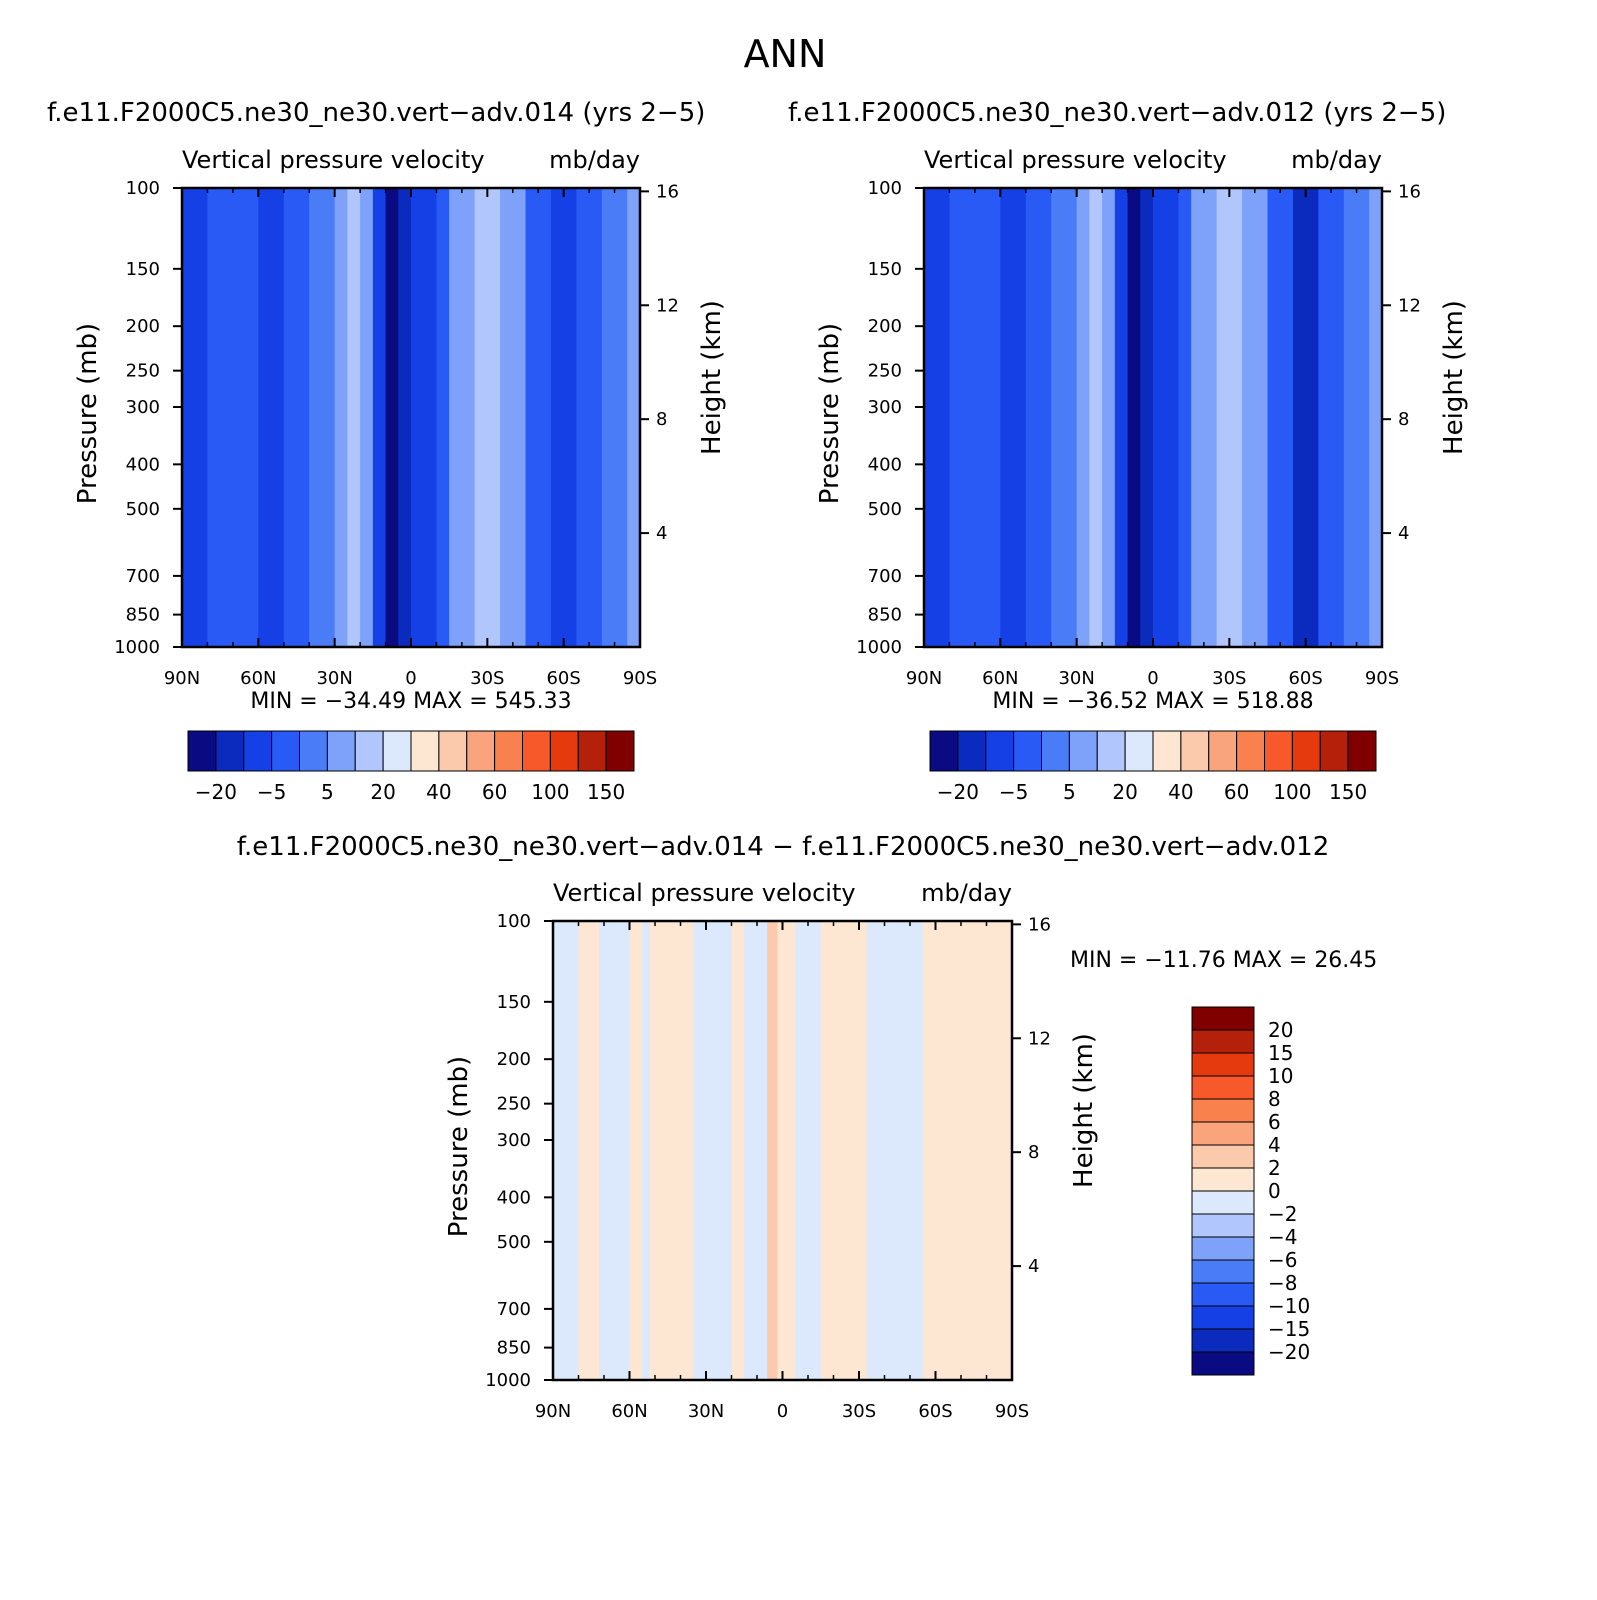 The height and width of the screenshot is (1600, 1597). Describe the element at coordinates (1236, 792) in the screenshot. I see `colorbar-label: 60` at that location.